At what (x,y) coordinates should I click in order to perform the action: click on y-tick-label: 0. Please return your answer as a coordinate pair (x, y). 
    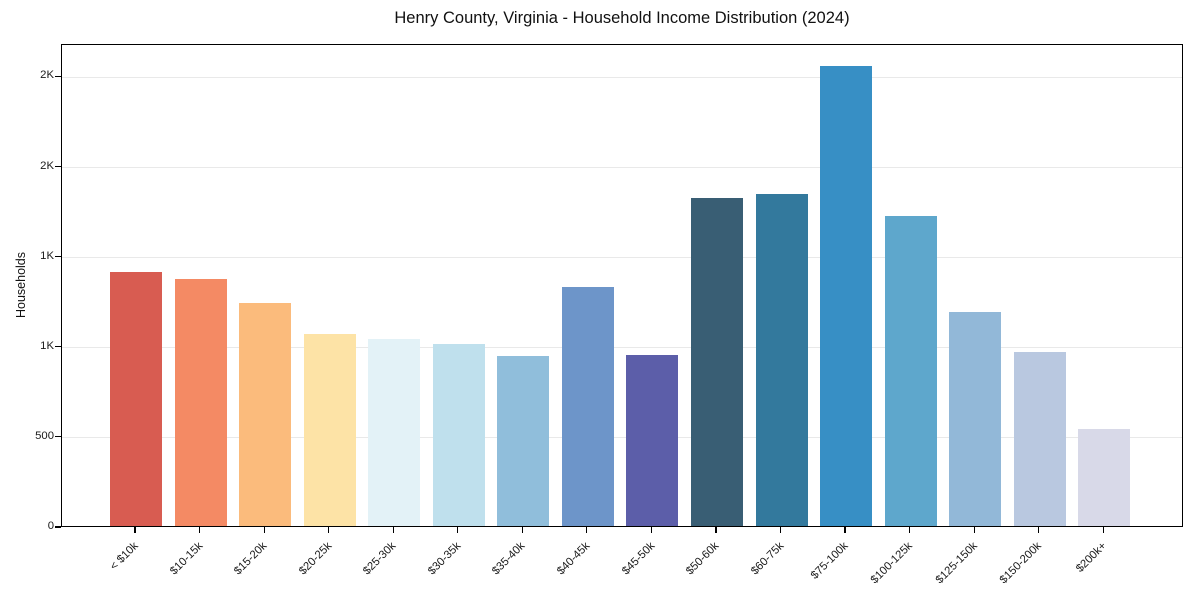
    Looking at the image, I should click on (50, 526).